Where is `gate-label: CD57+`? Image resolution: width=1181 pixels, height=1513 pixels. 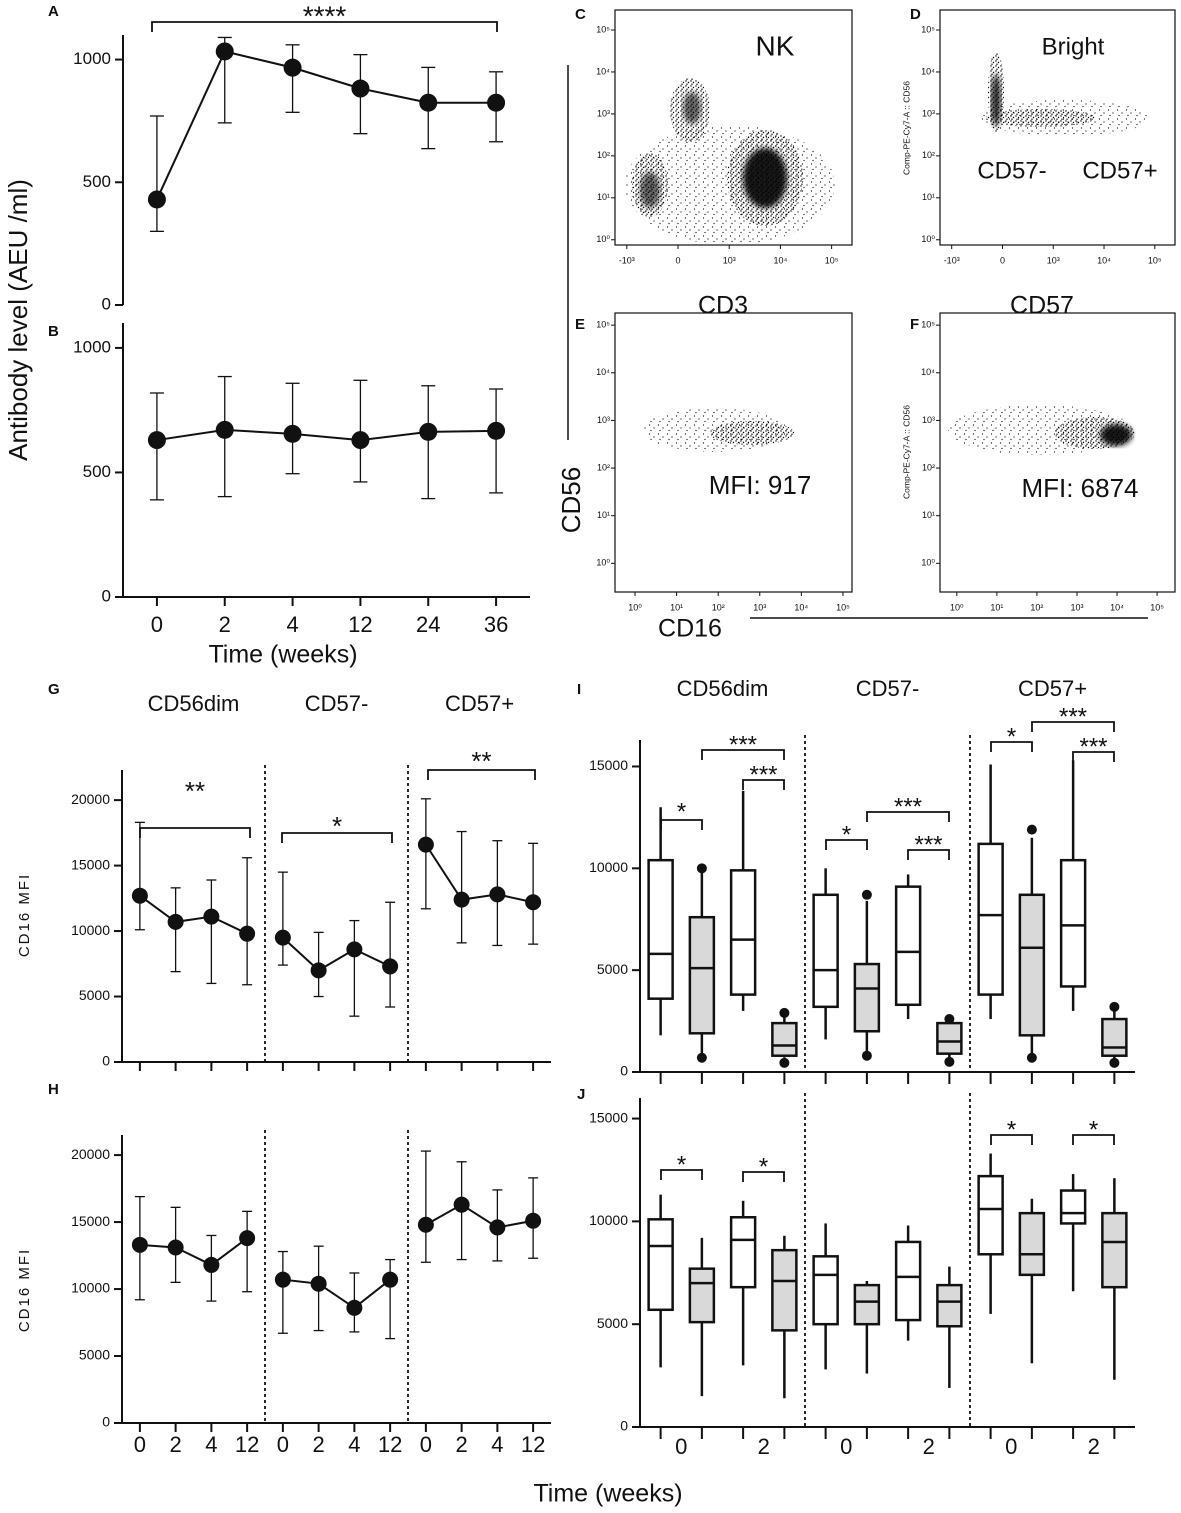
gate-label: CD57+ is located at coordinates (1119, 170).